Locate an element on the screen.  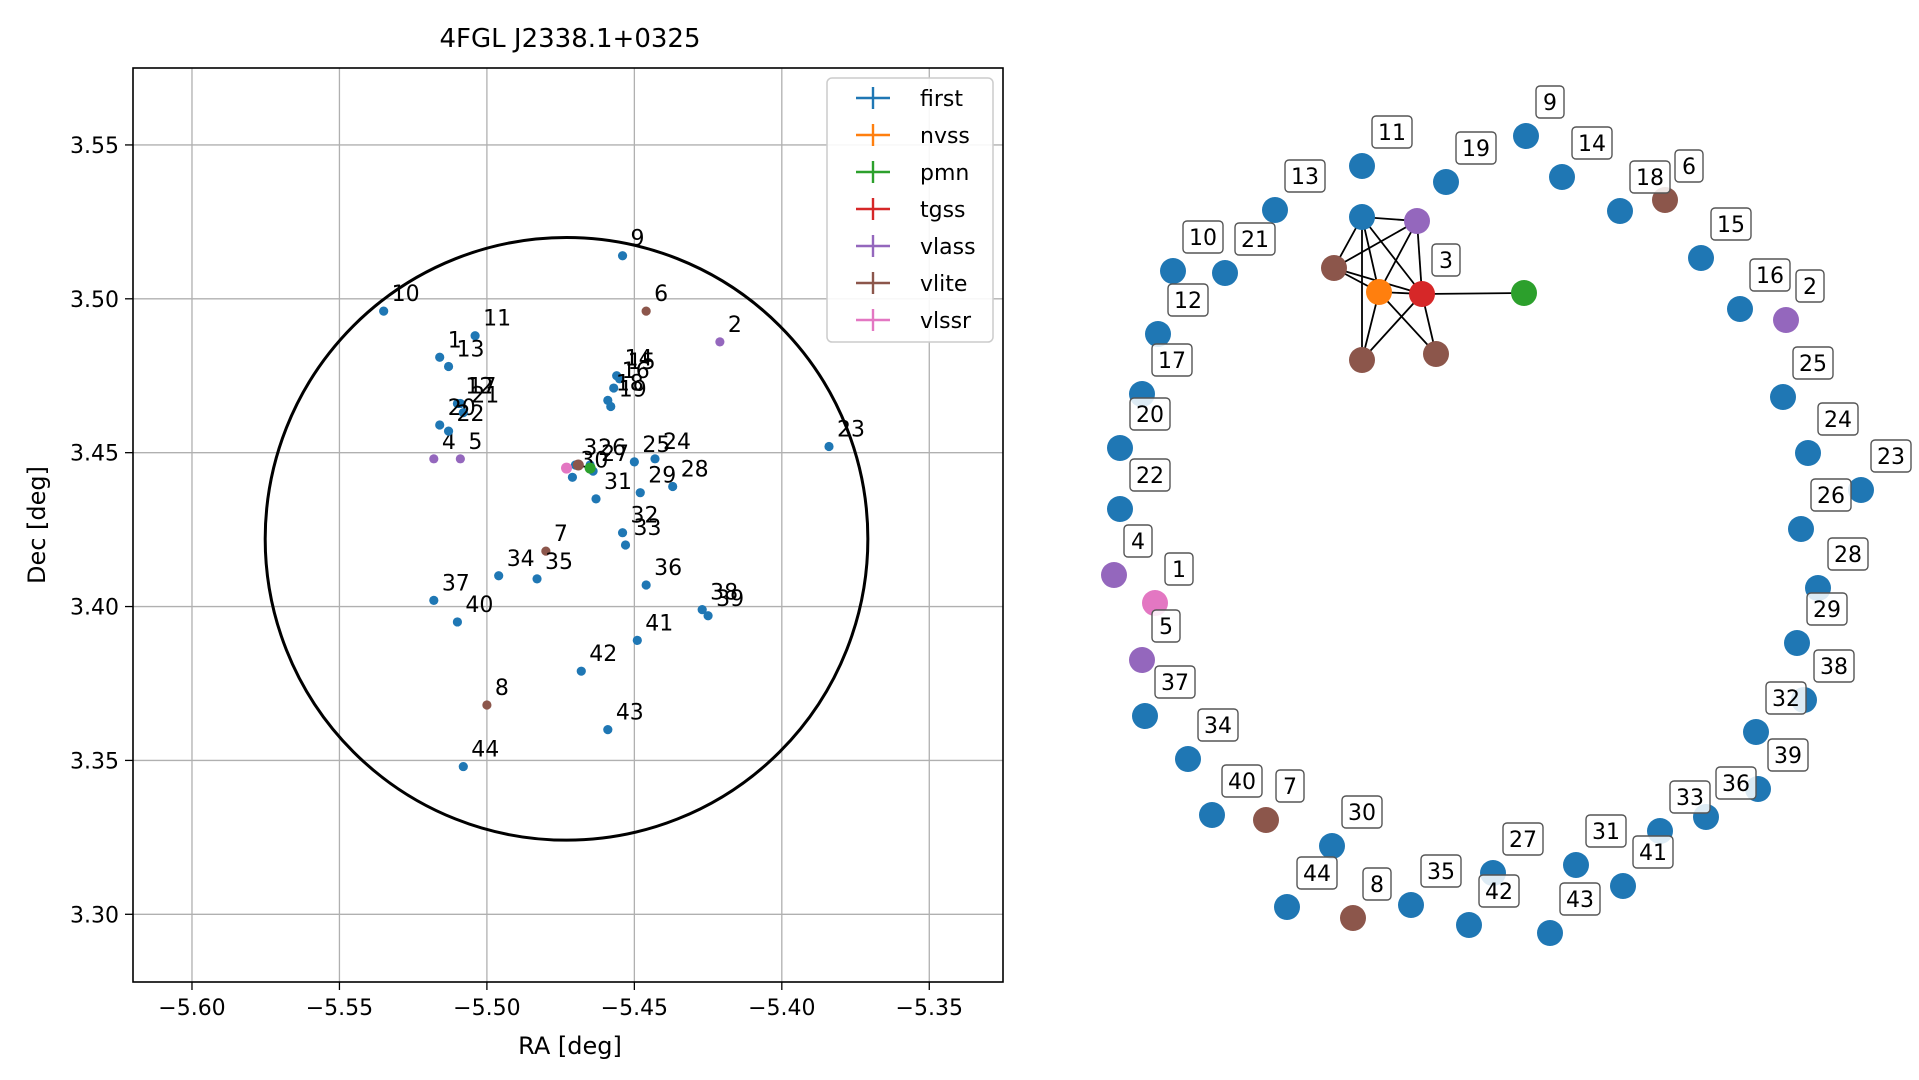
node-label: 10 is located at coordinates (1203, 238).